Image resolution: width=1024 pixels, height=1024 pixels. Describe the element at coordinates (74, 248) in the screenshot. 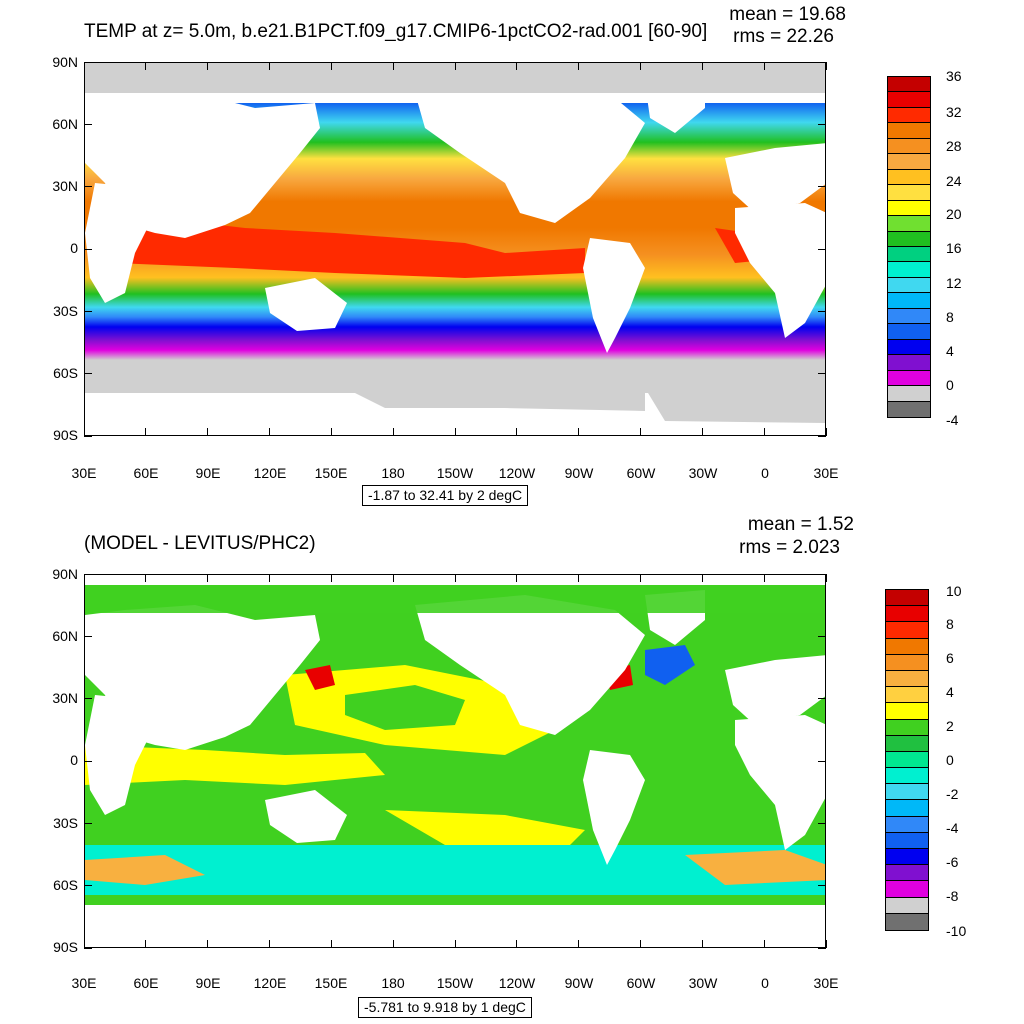

I see `top-lat-label: 0` at that location.